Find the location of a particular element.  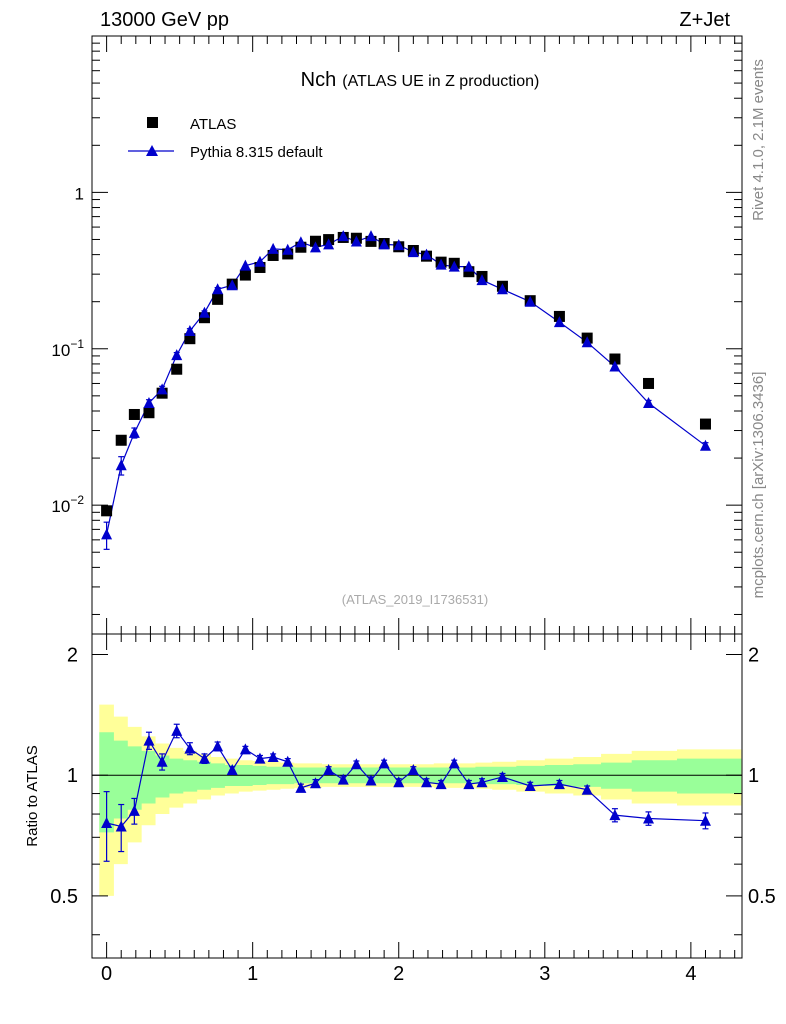

process-label: Z+Jet is located at coordinates (704, 20).